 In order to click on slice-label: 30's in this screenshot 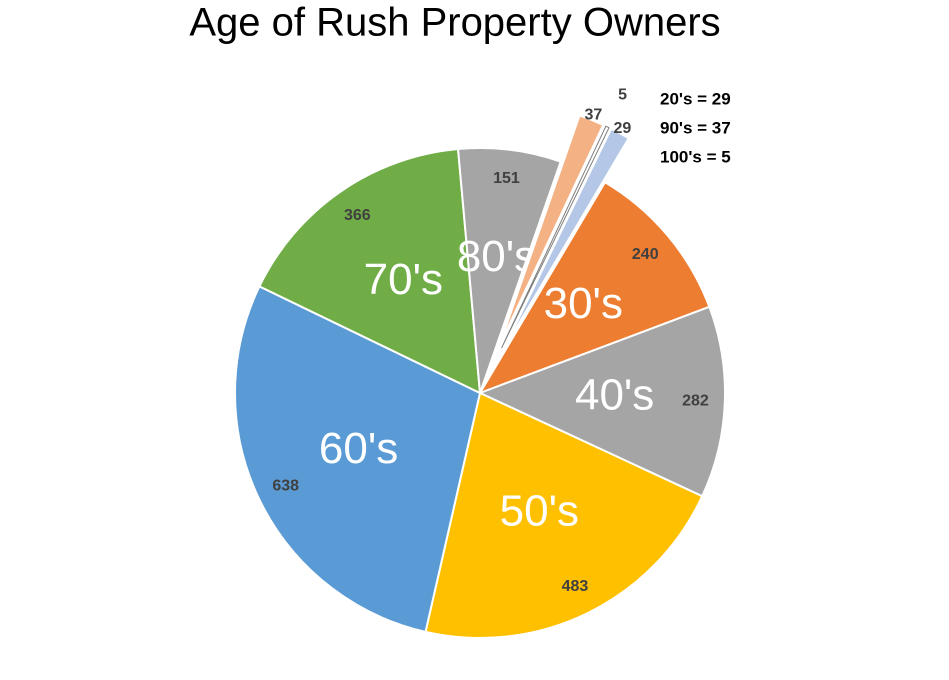, I will do `click(583, 303)`.